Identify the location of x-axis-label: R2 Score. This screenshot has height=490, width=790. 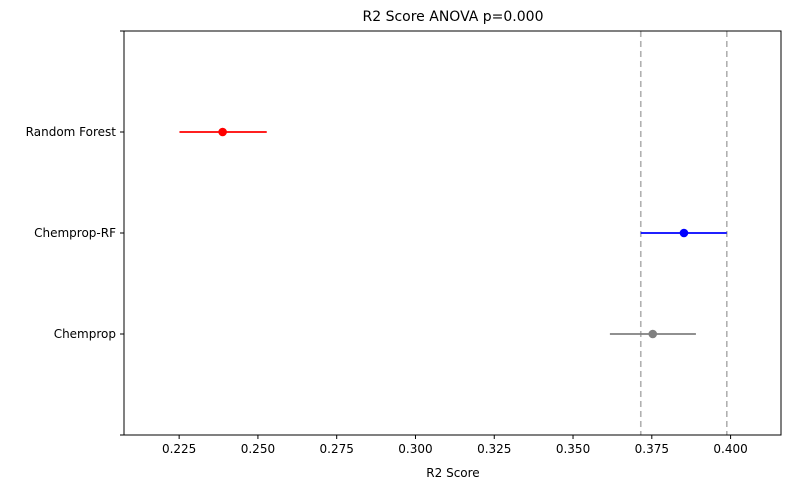
(452, 473).